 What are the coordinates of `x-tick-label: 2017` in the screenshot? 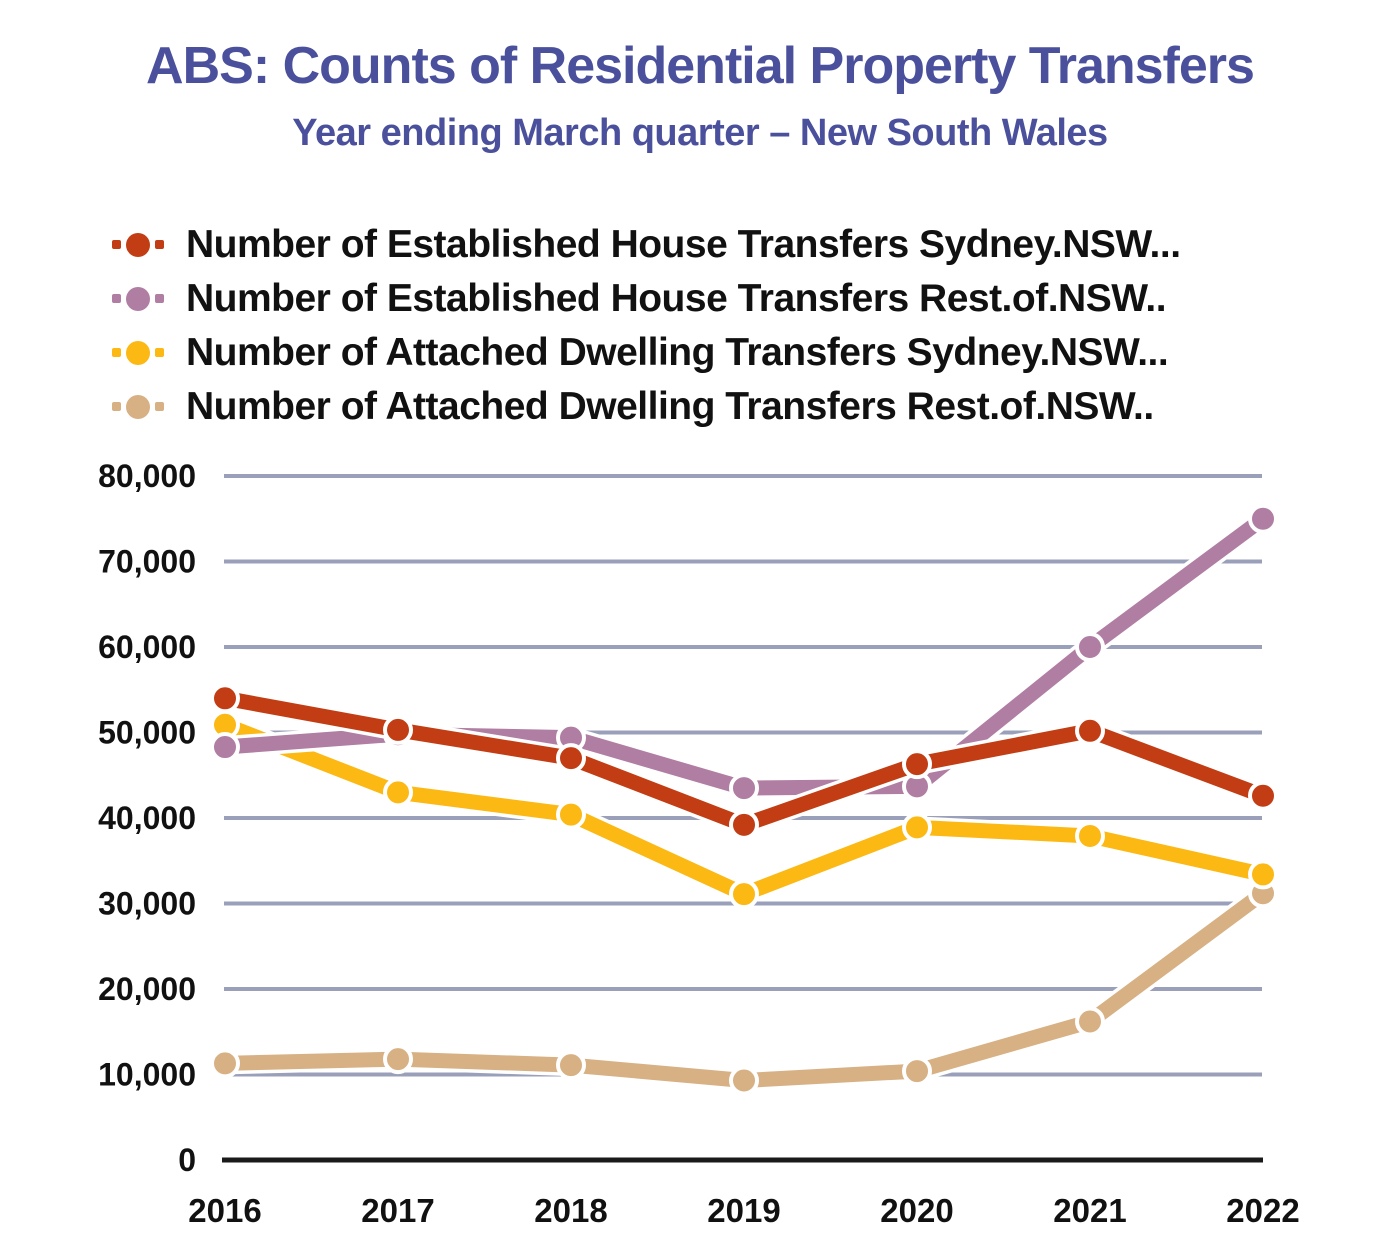 It's located at (397, 1210).